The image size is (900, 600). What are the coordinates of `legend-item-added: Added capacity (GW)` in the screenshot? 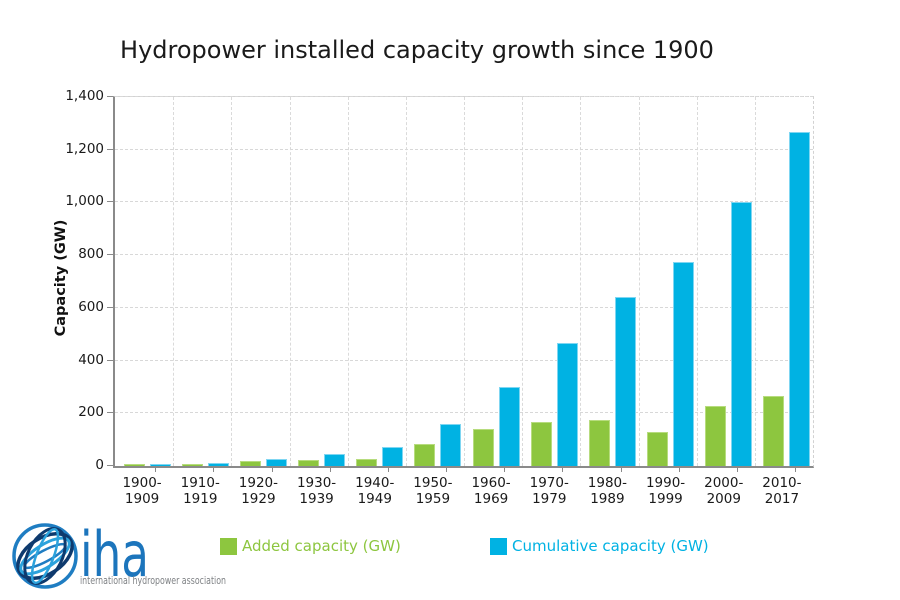 It's located at (310, 546).